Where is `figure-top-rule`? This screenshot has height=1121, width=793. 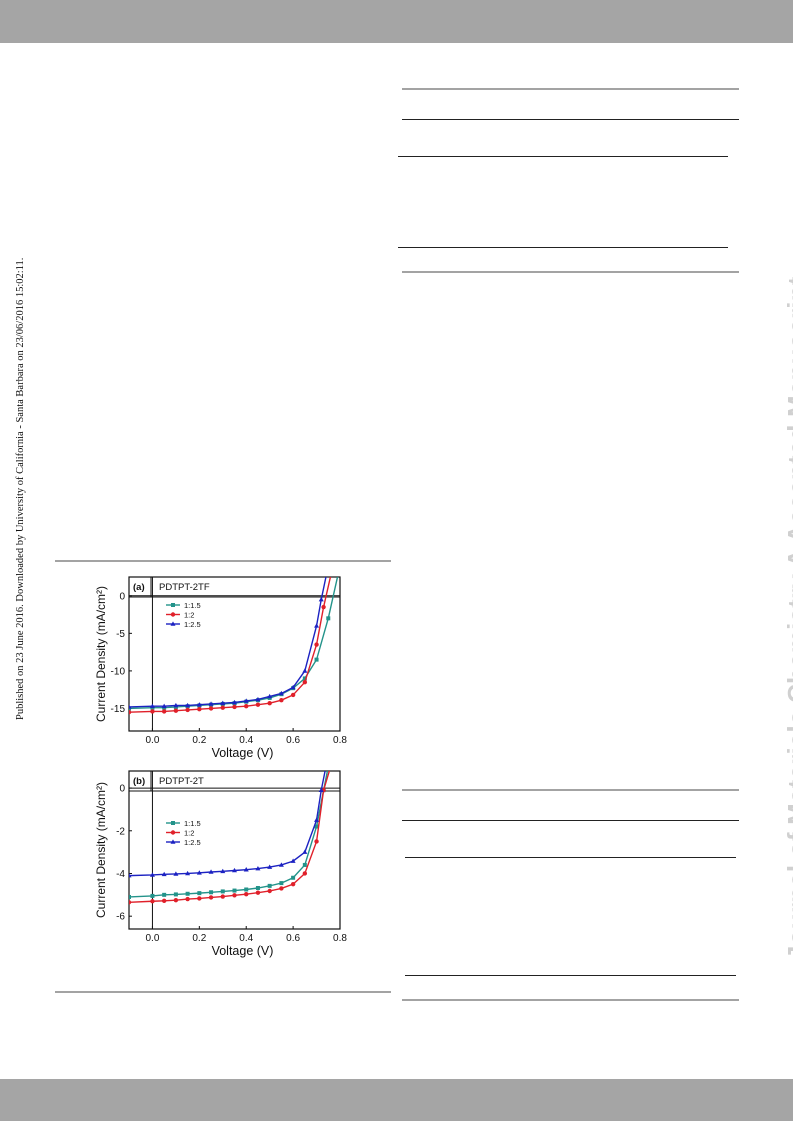 figure-top-rule is located at coordinates (223, 561).